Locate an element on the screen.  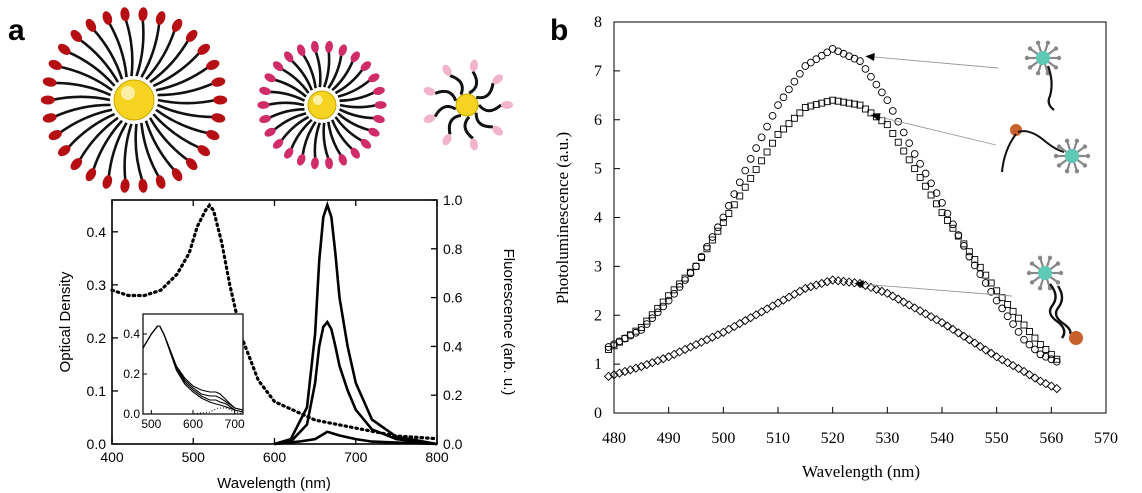
dsdna-strand is located at coordinates (1063, 310).